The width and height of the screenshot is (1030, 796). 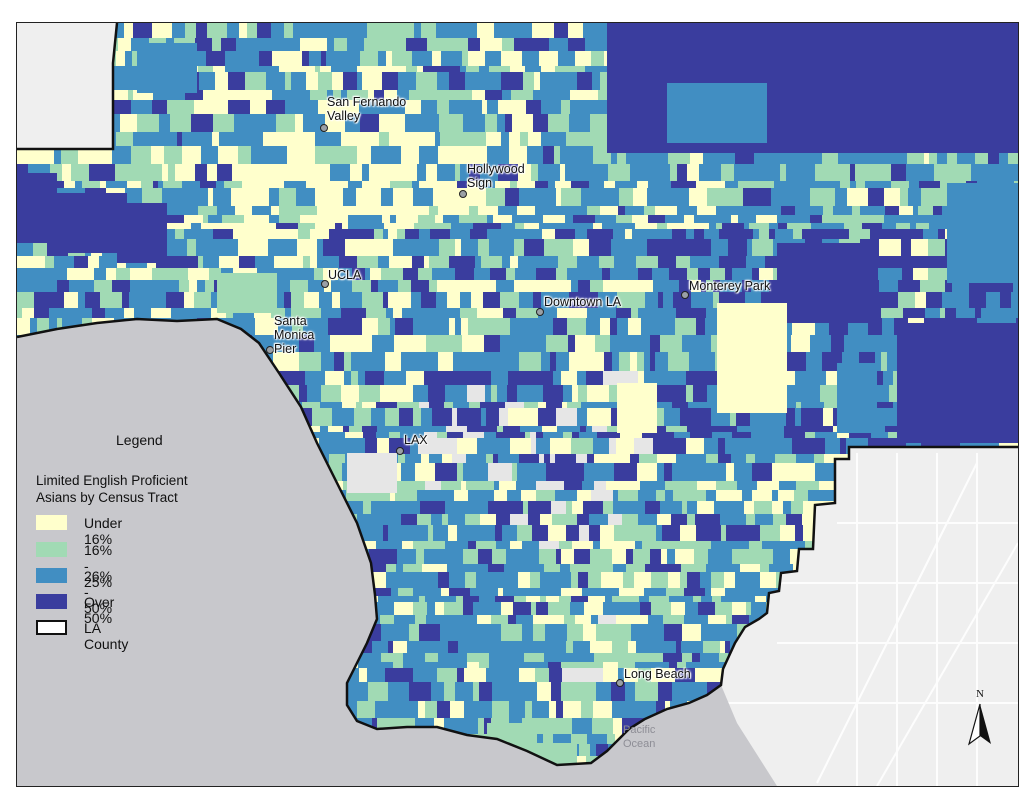 What do you see at coordinates (325, 284) in the screenshot?
I see `place-dot-ucla` at bounding box center [325, 284].